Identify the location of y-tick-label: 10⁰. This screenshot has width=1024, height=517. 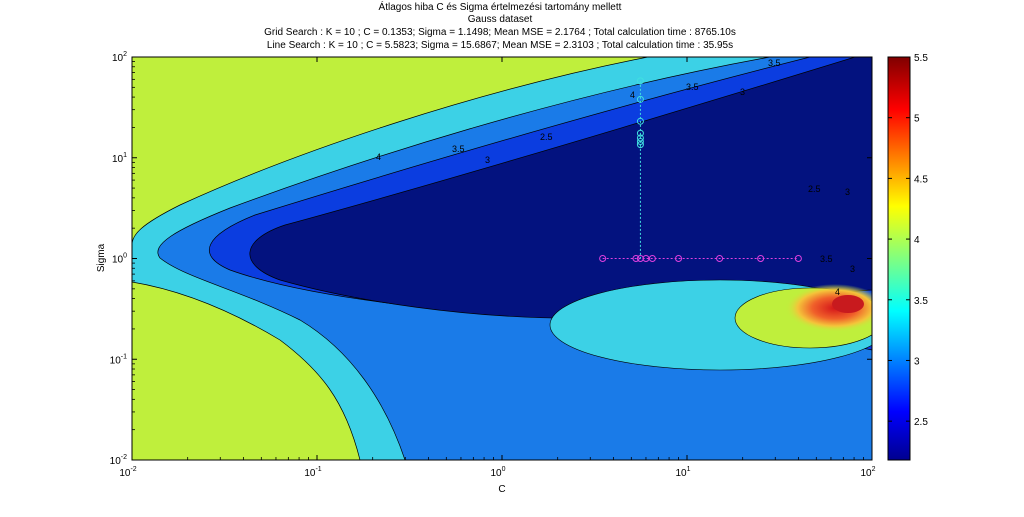
(119, 259).